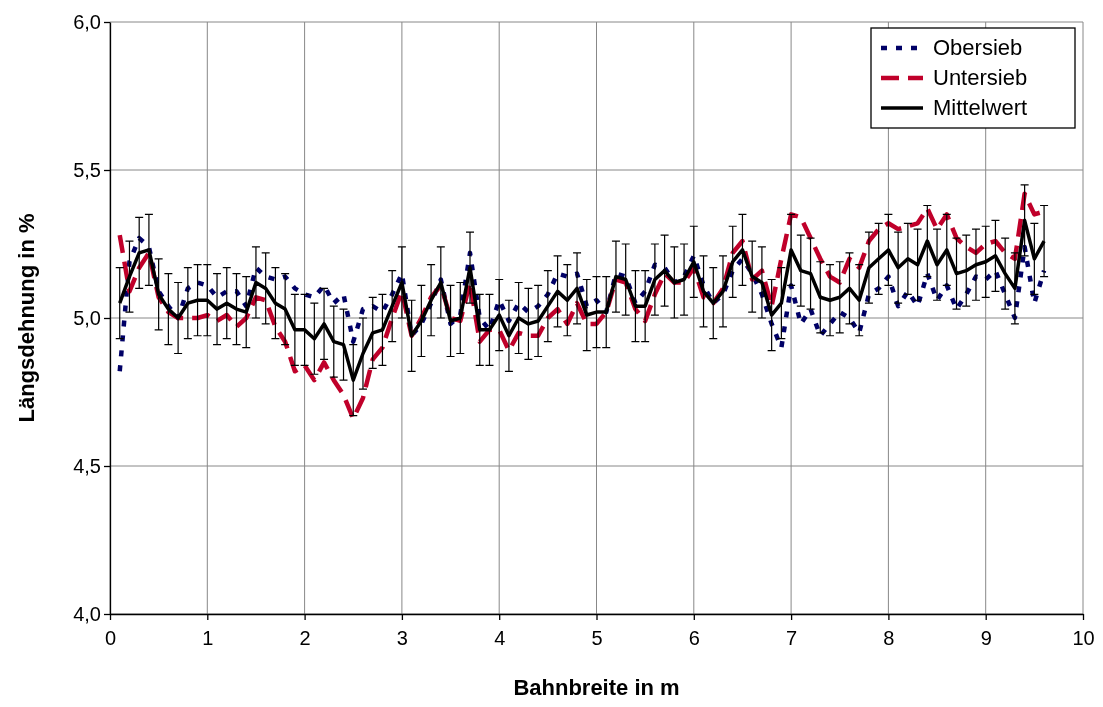 This screenshot has height=707, width=1103. I want to click on x-axis-title: Bahnbreite in m, so click(596, 687).